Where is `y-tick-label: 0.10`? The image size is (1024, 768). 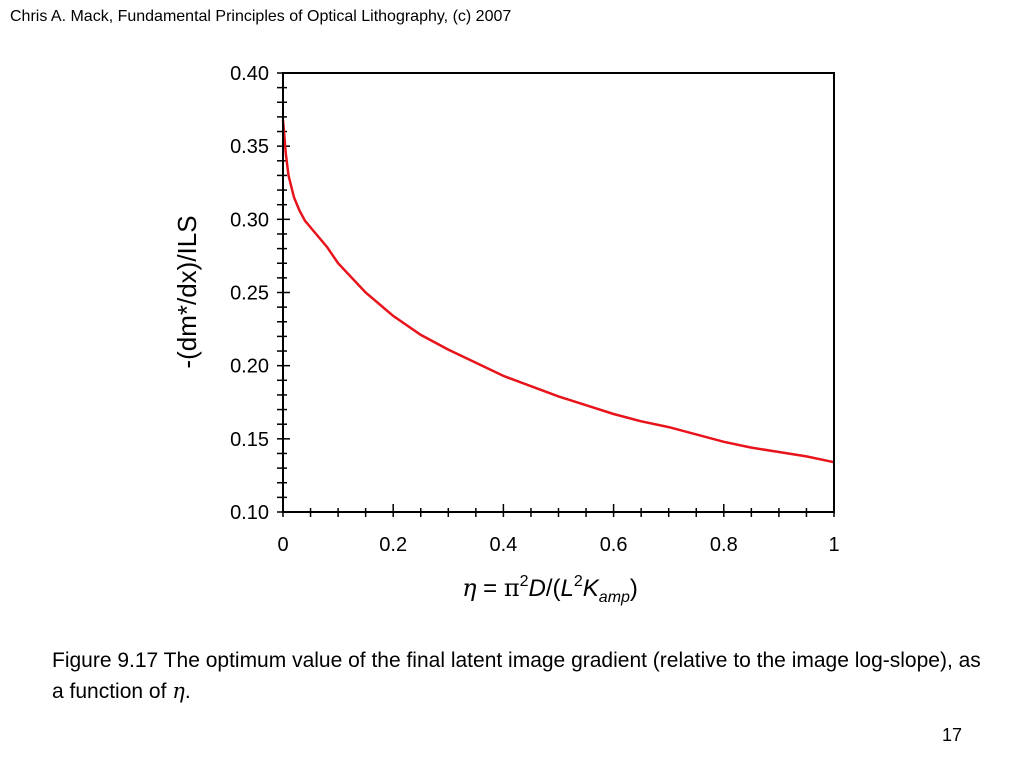
y-tick-label: 0.10 is located at coordinates (249, 513).